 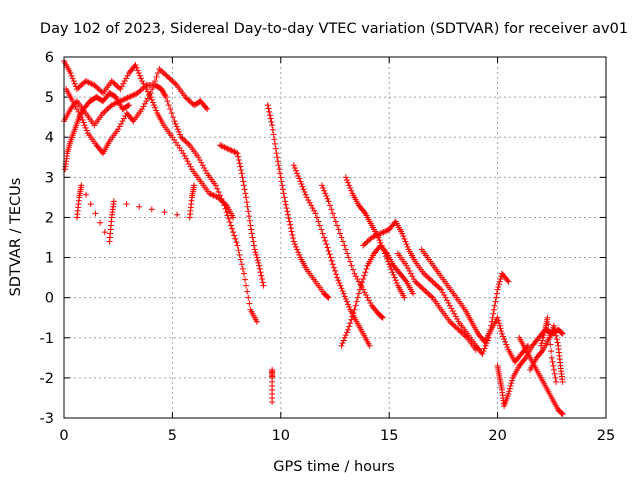 I want to click on x-tick-label: 0, so click(x=63, y=436).